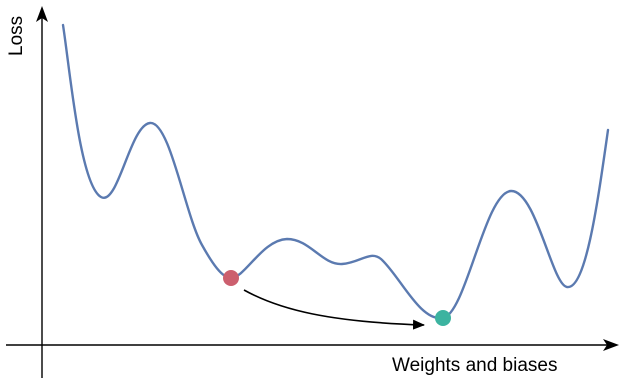  I want to click on descent-arrow, so click(334, 309).